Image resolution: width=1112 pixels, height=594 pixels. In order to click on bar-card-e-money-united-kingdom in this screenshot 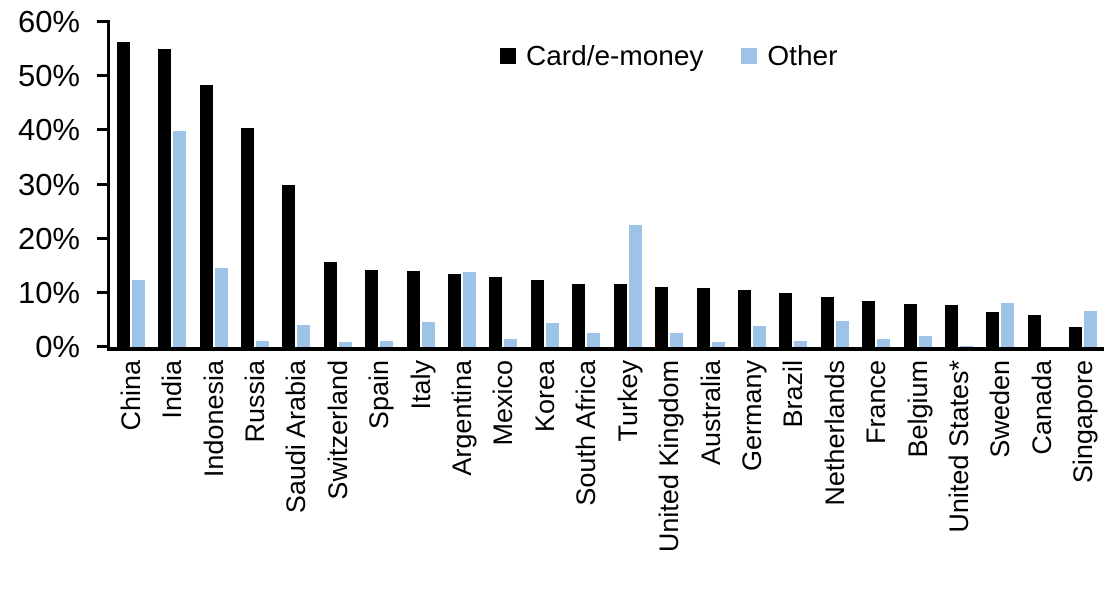, I will do `click(662, 317)`.